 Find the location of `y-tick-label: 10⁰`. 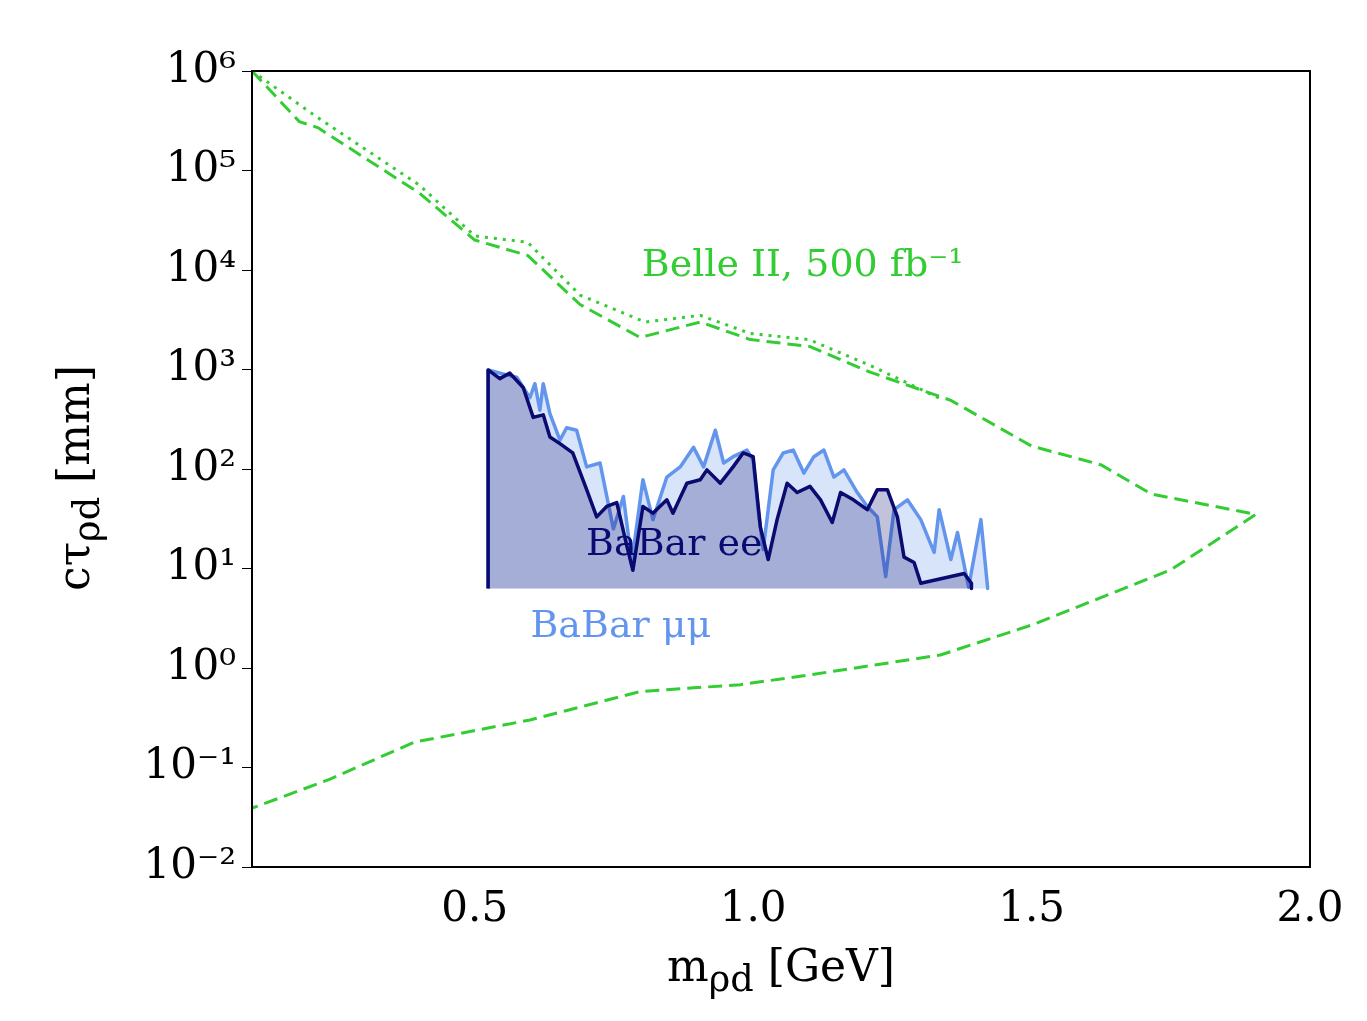

y-tick-label: 10⁰ is located at coordinates (200, 664).